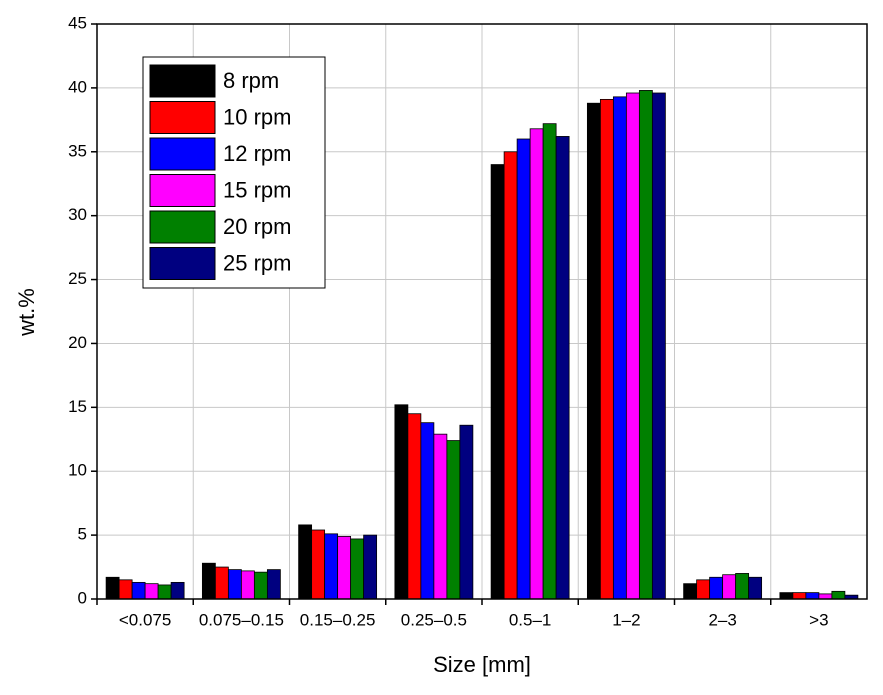  What do you see at coordinates (77, 278) in the screenshot?
I see `y-tick-label: 25` at bounding box center [77, 278].